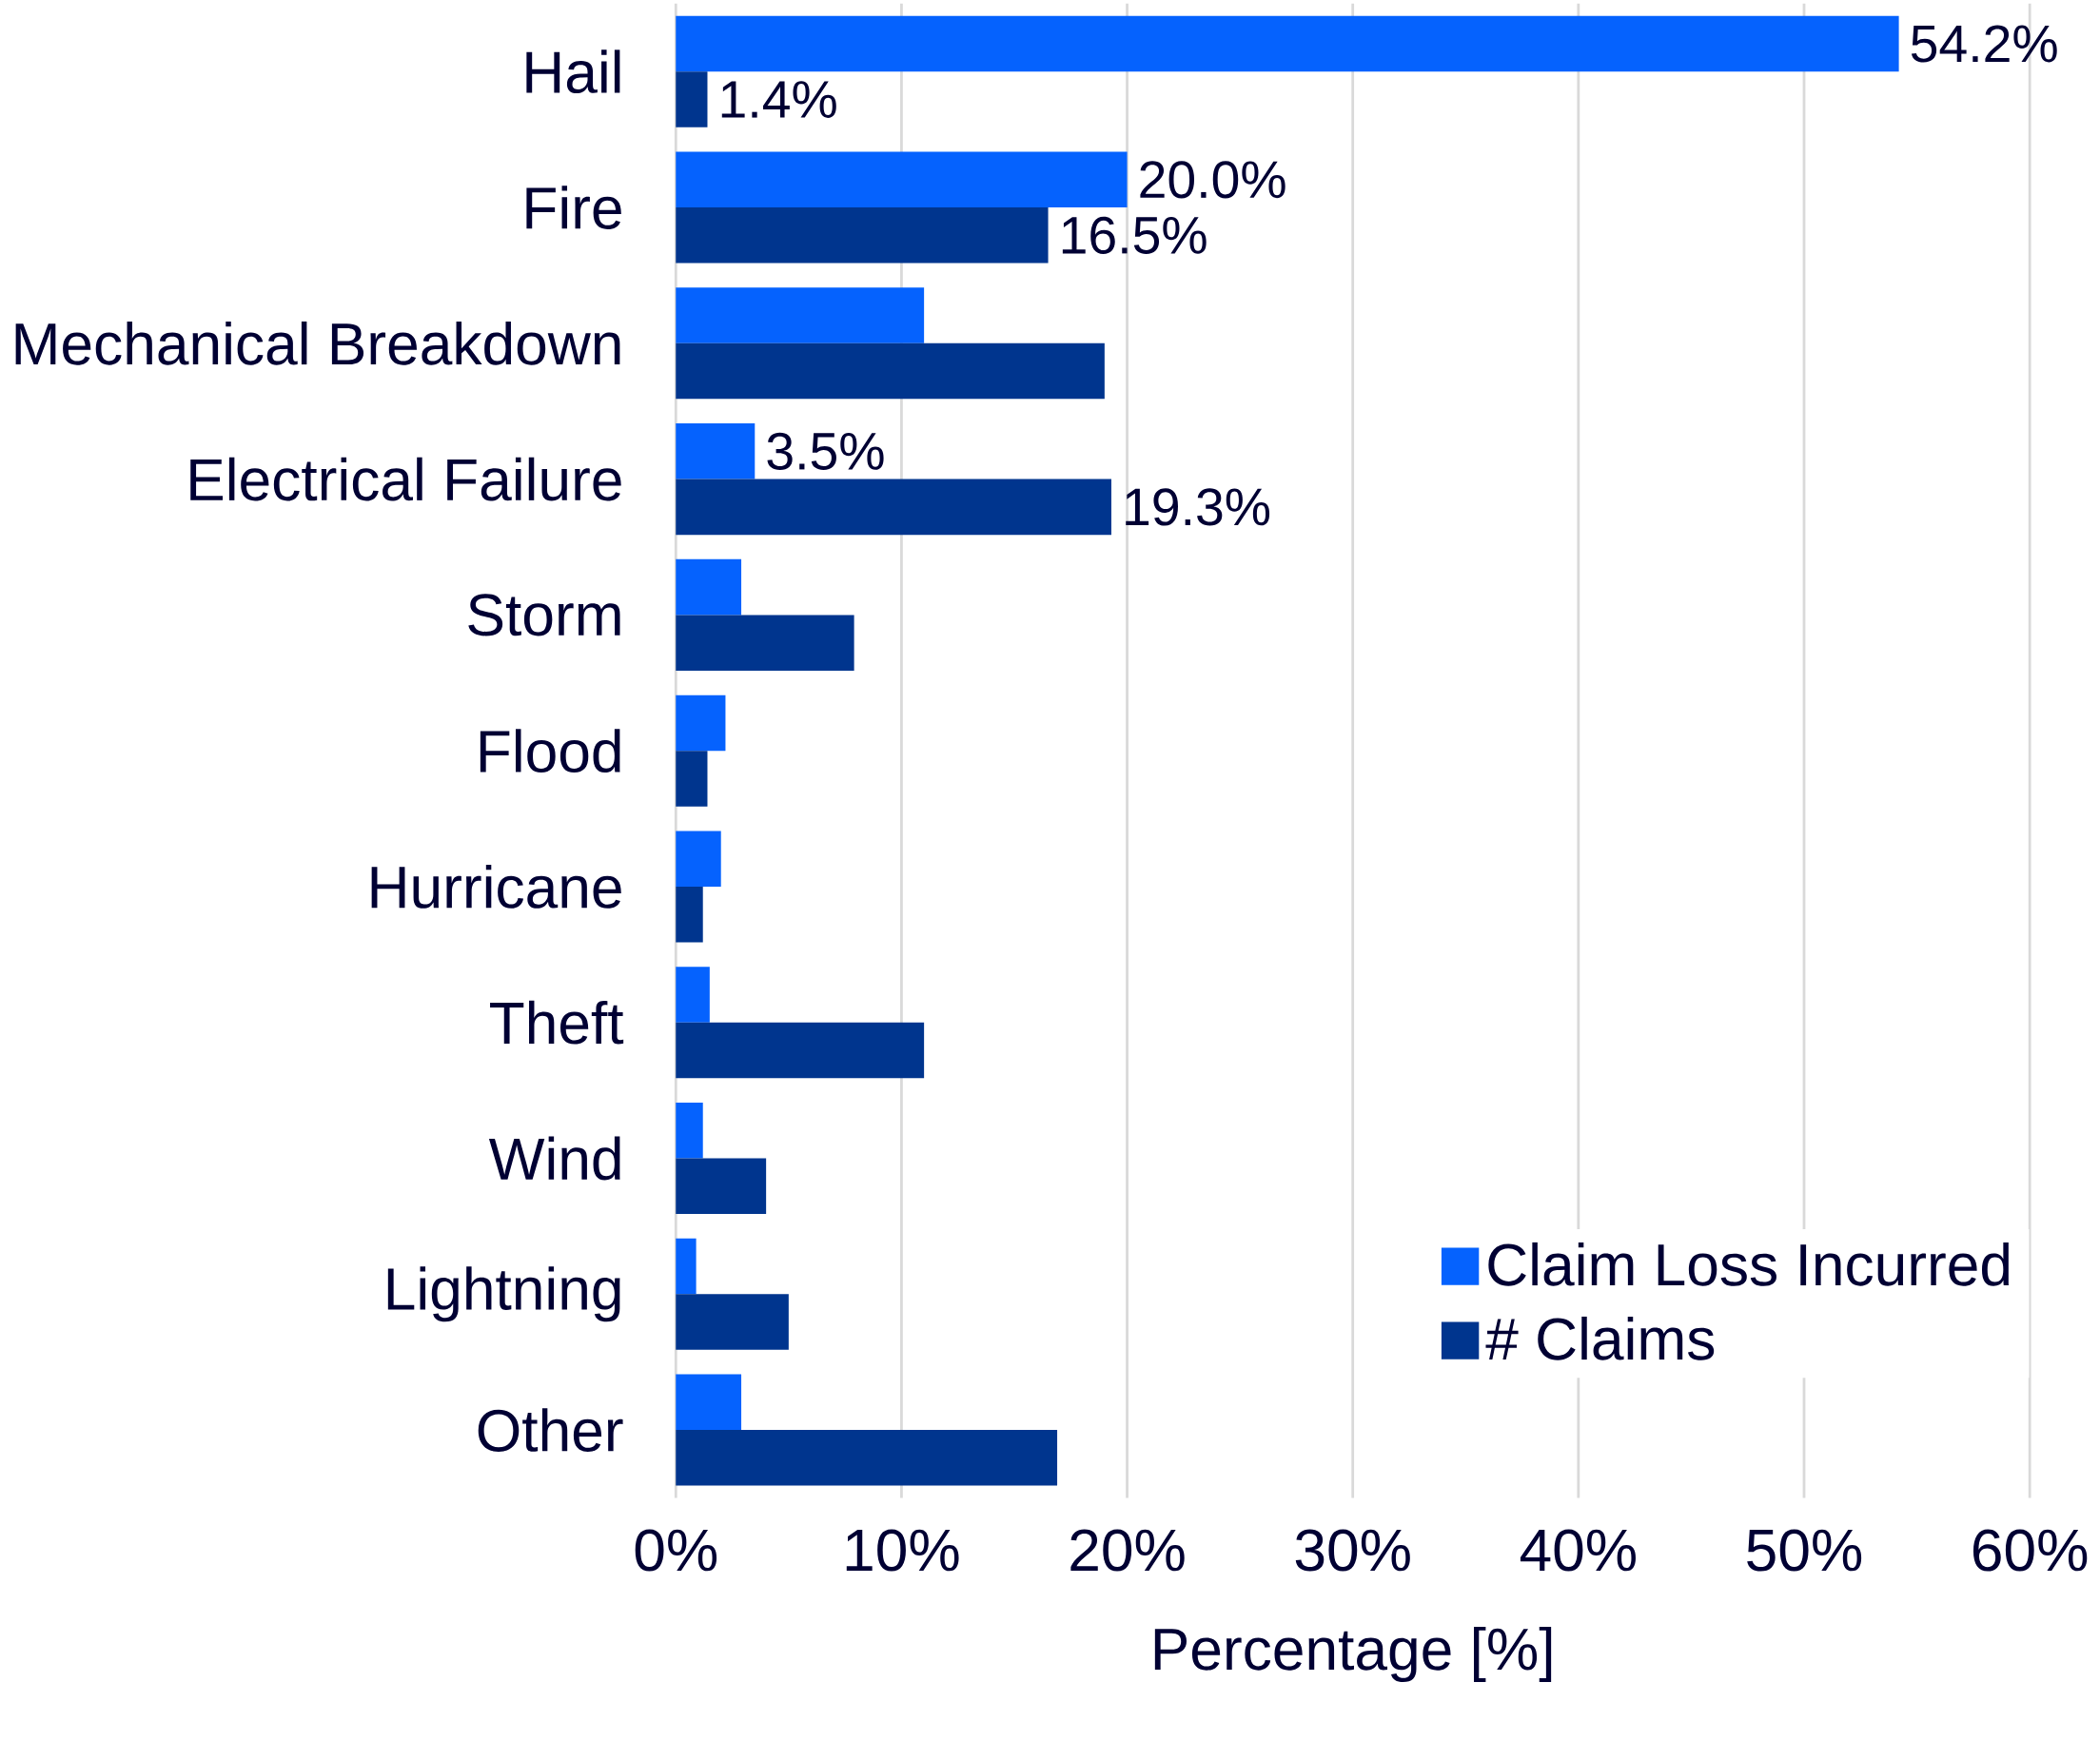  What do you see at coordinates (496, 886) in the screenshot?
I see `y-tick-label: Hurricane` at bounding box center [496, 886].